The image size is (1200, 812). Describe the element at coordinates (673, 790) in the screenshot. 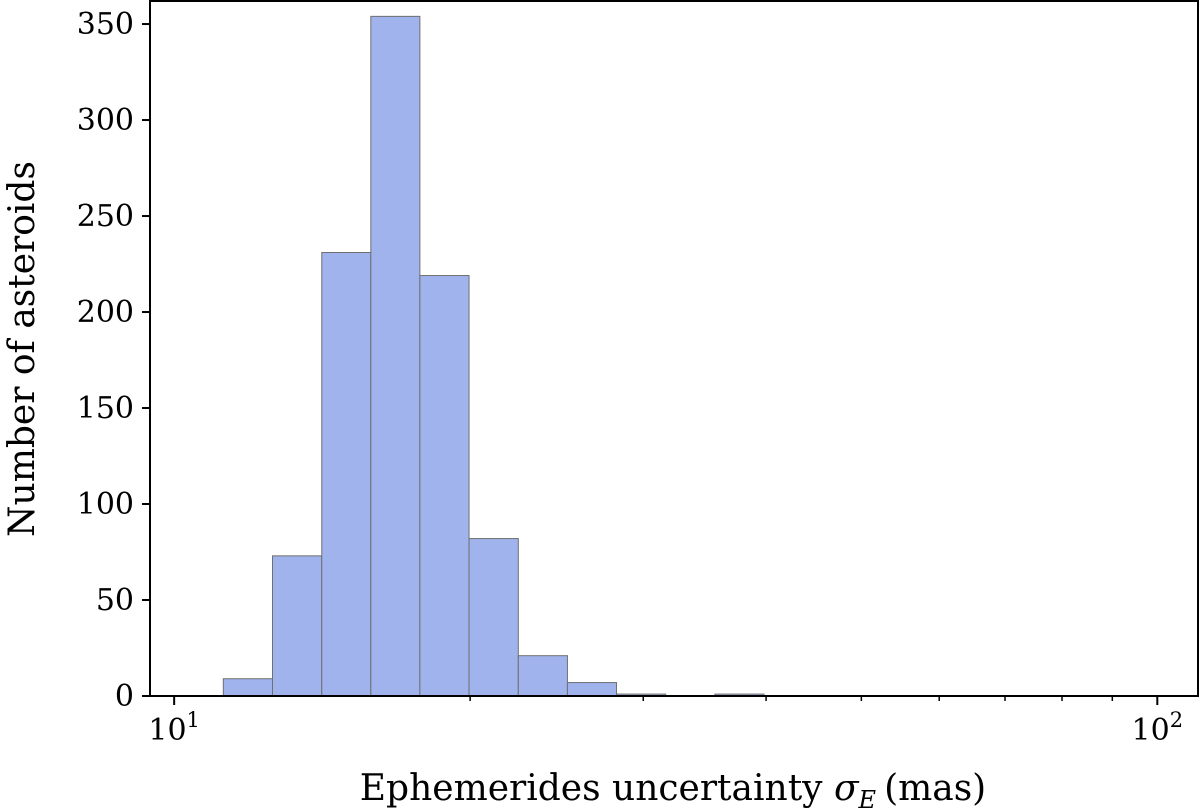

I see `x-axis-title: Ephemerides uncertainty σE (mas)` at that location.